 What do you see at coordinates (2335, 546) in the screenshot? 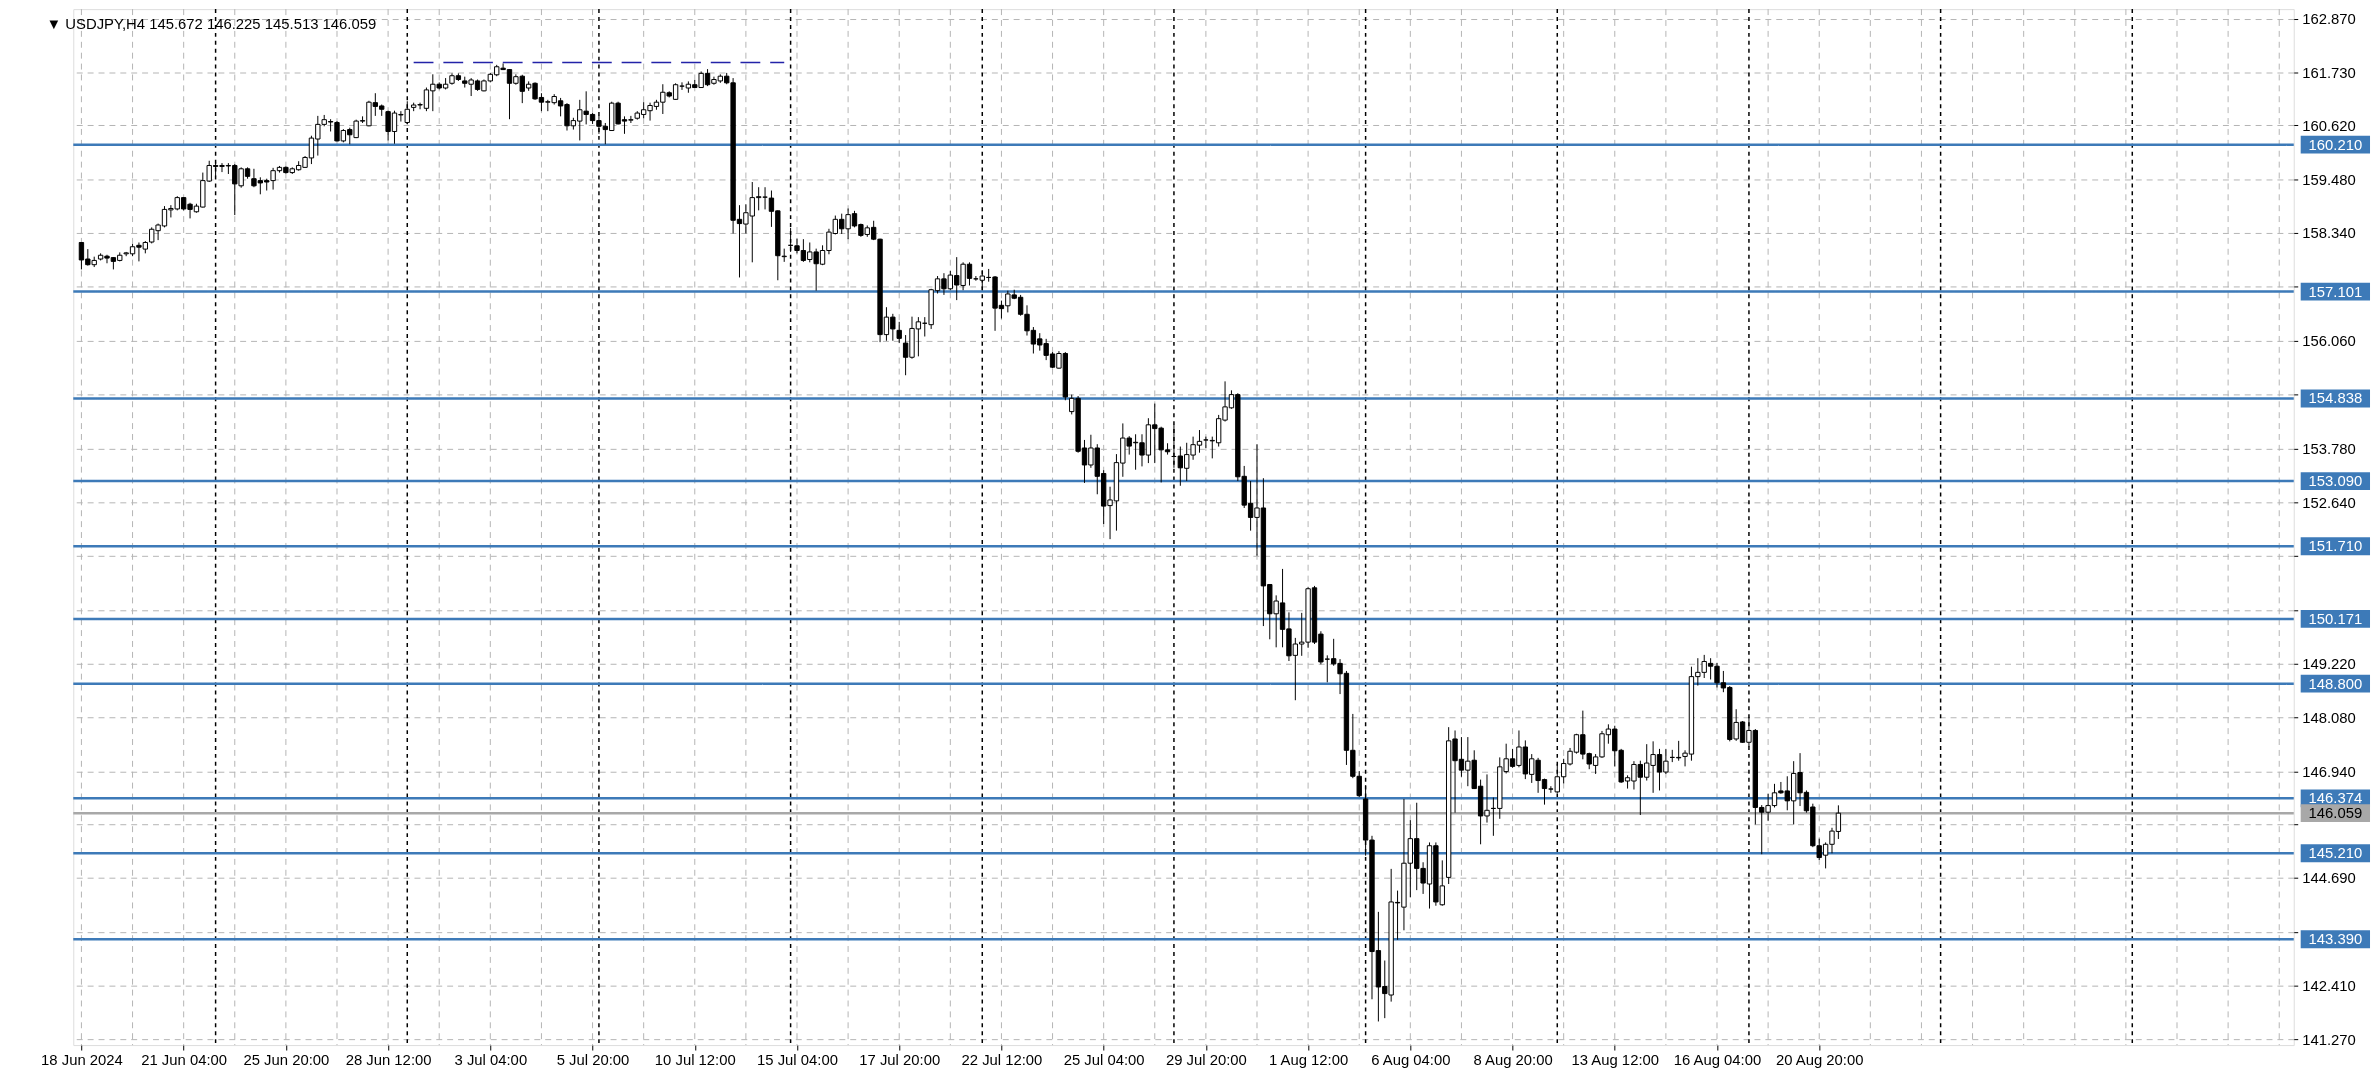
I see `ref-line-label: 151.710` at bounding box center [2335, 546].